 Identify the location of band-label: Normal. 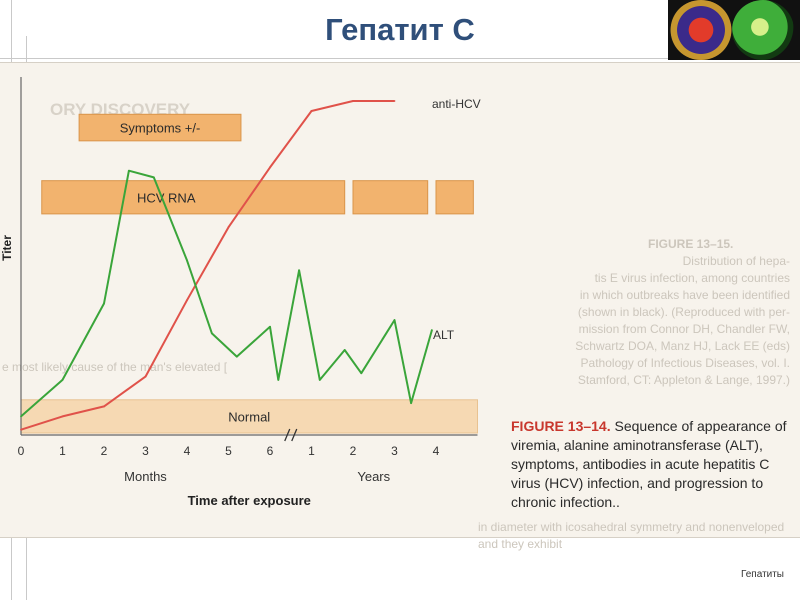
(249, 416).